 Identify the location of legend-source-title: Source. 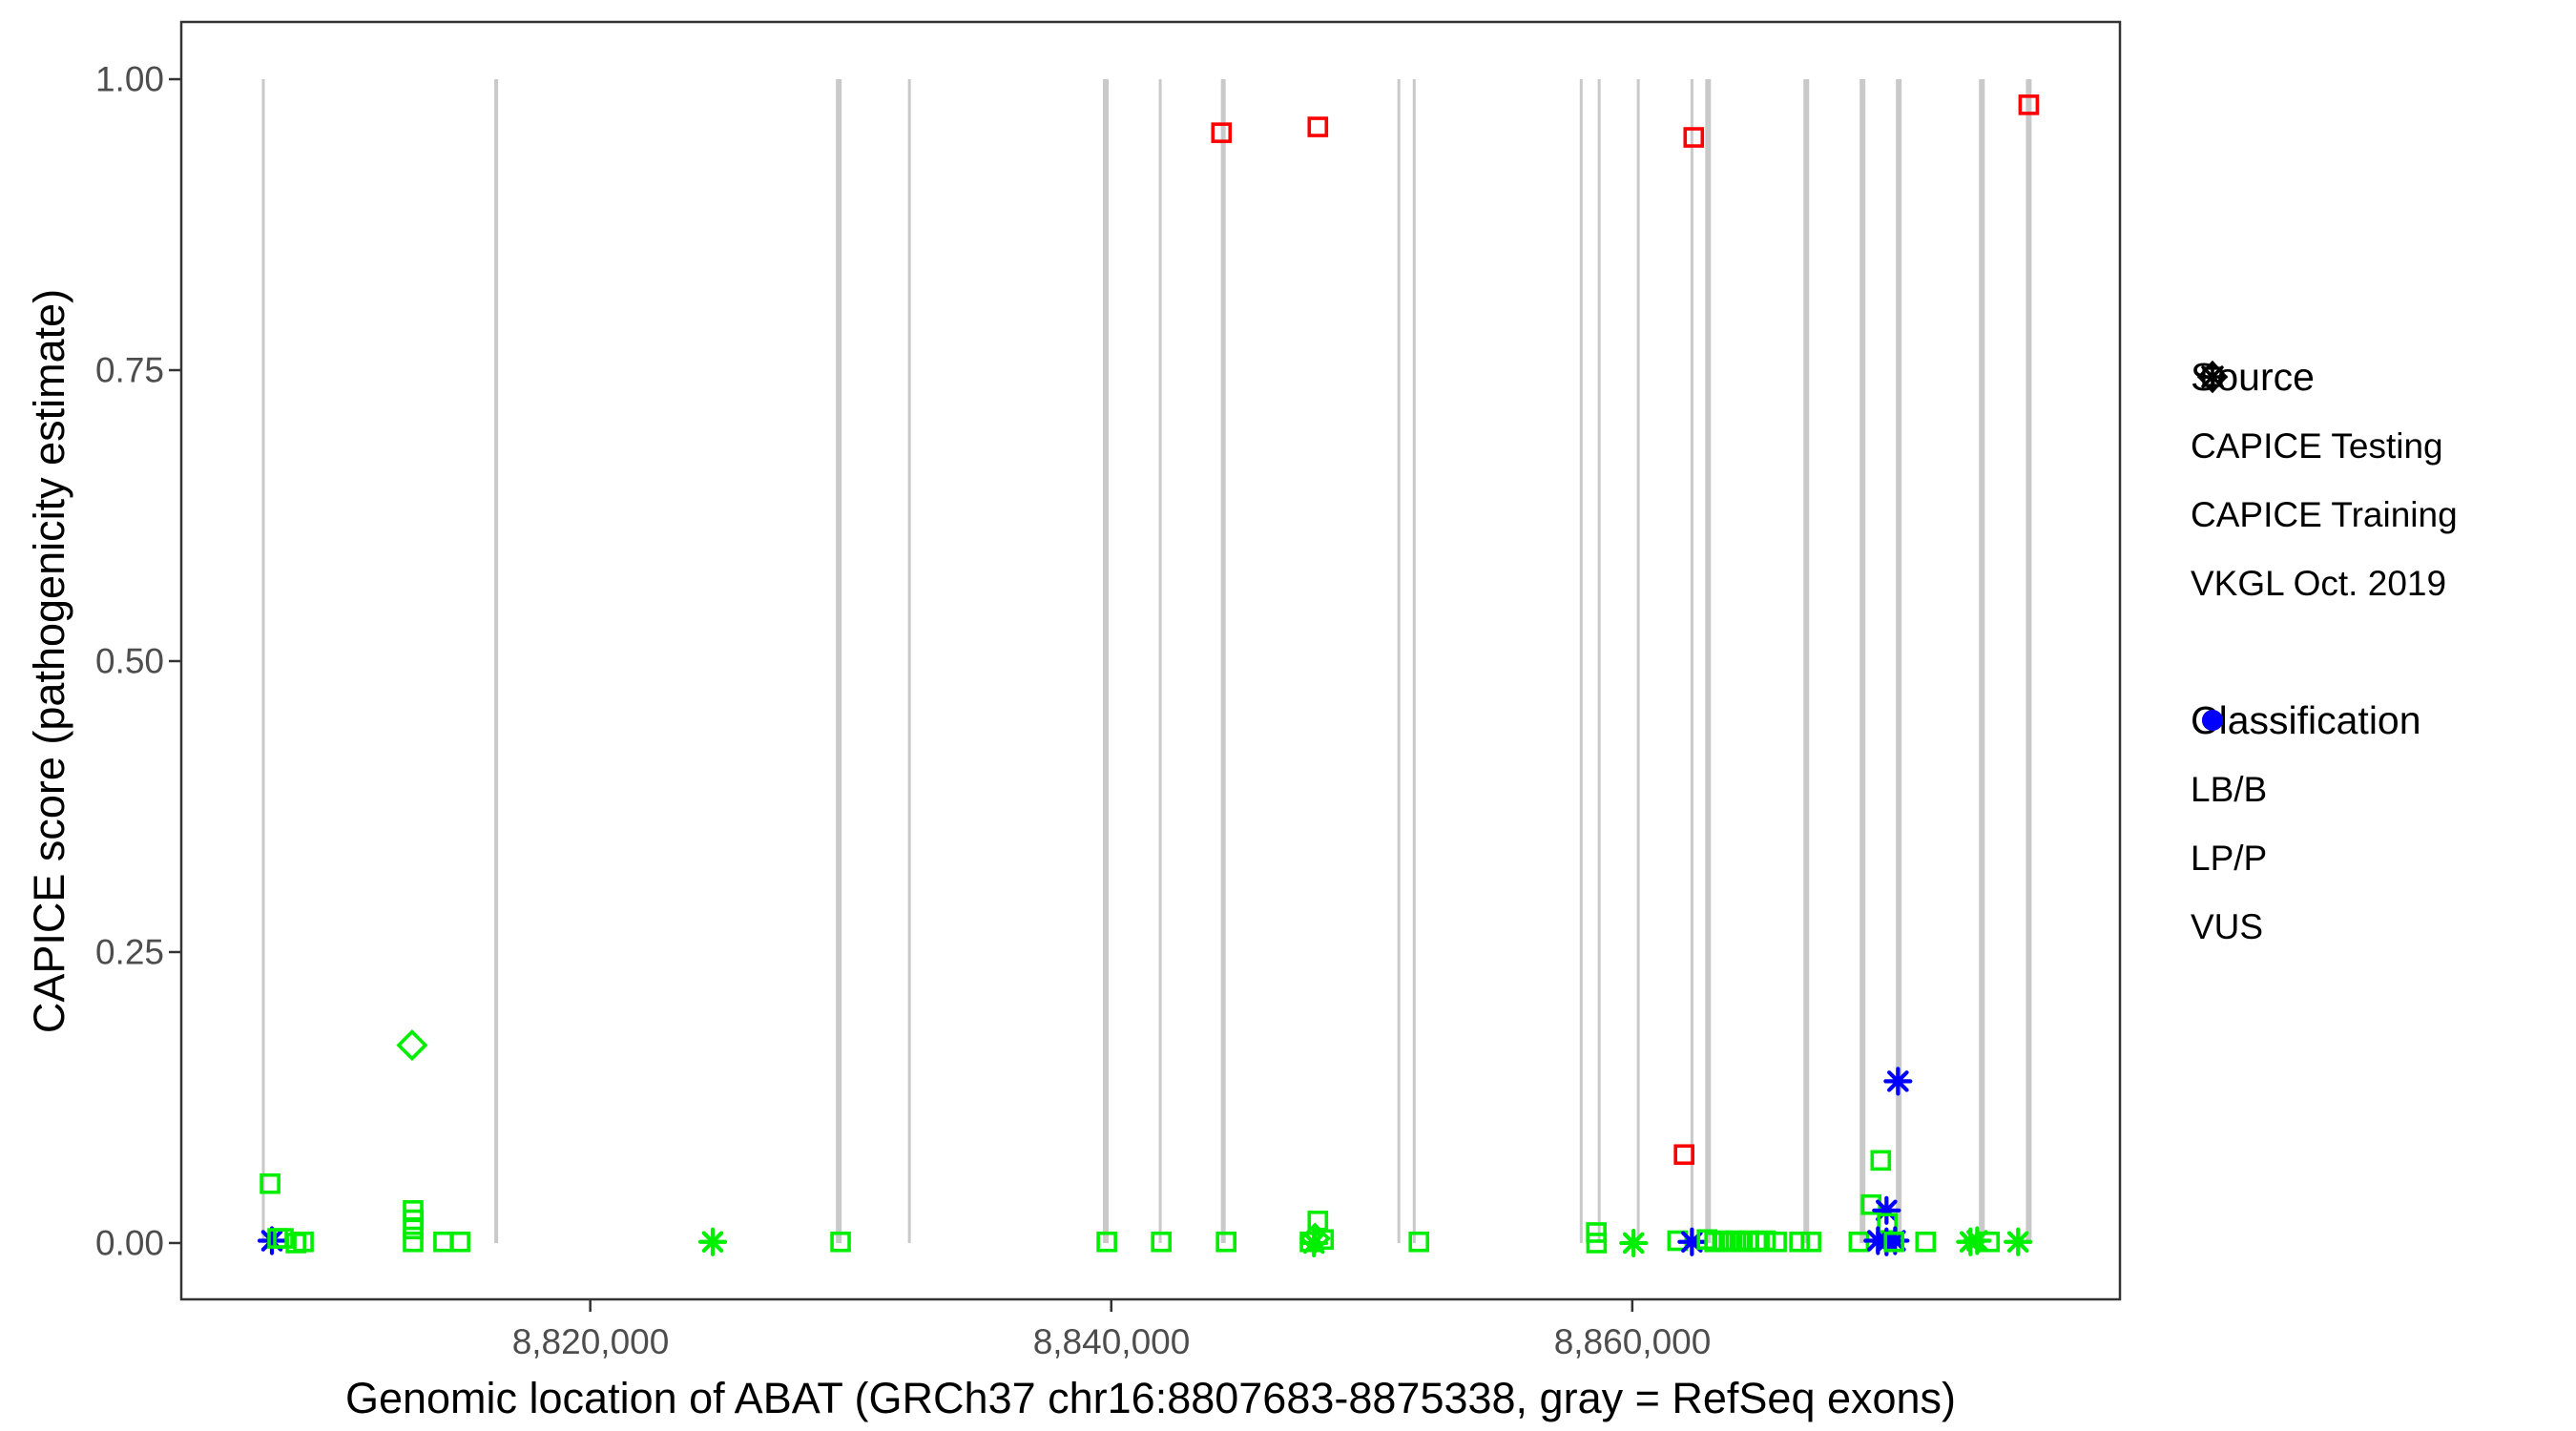
(2253, 377).